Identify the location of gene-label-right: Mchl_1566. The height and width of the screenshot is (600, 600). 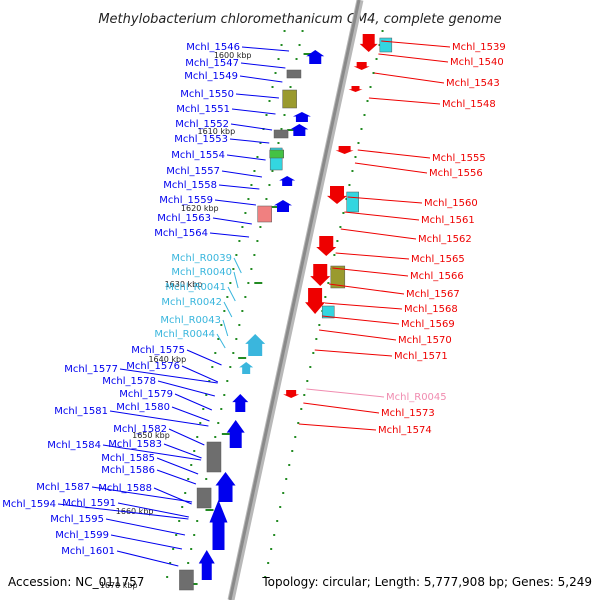
(437, 276).